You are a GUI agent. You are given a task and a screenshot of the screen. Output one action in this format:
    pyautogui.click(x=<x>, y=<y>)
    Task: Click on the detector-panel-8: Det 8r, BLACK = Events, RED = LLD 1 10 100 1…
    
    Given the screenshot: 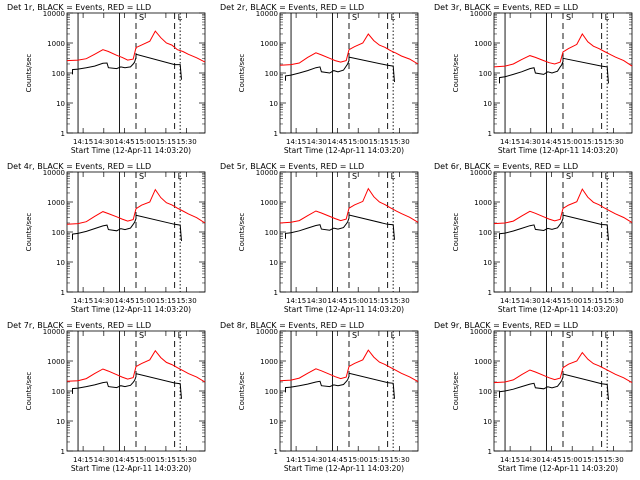 What is the action you would take?
    pyautogui.click(x=319, y=397)
    